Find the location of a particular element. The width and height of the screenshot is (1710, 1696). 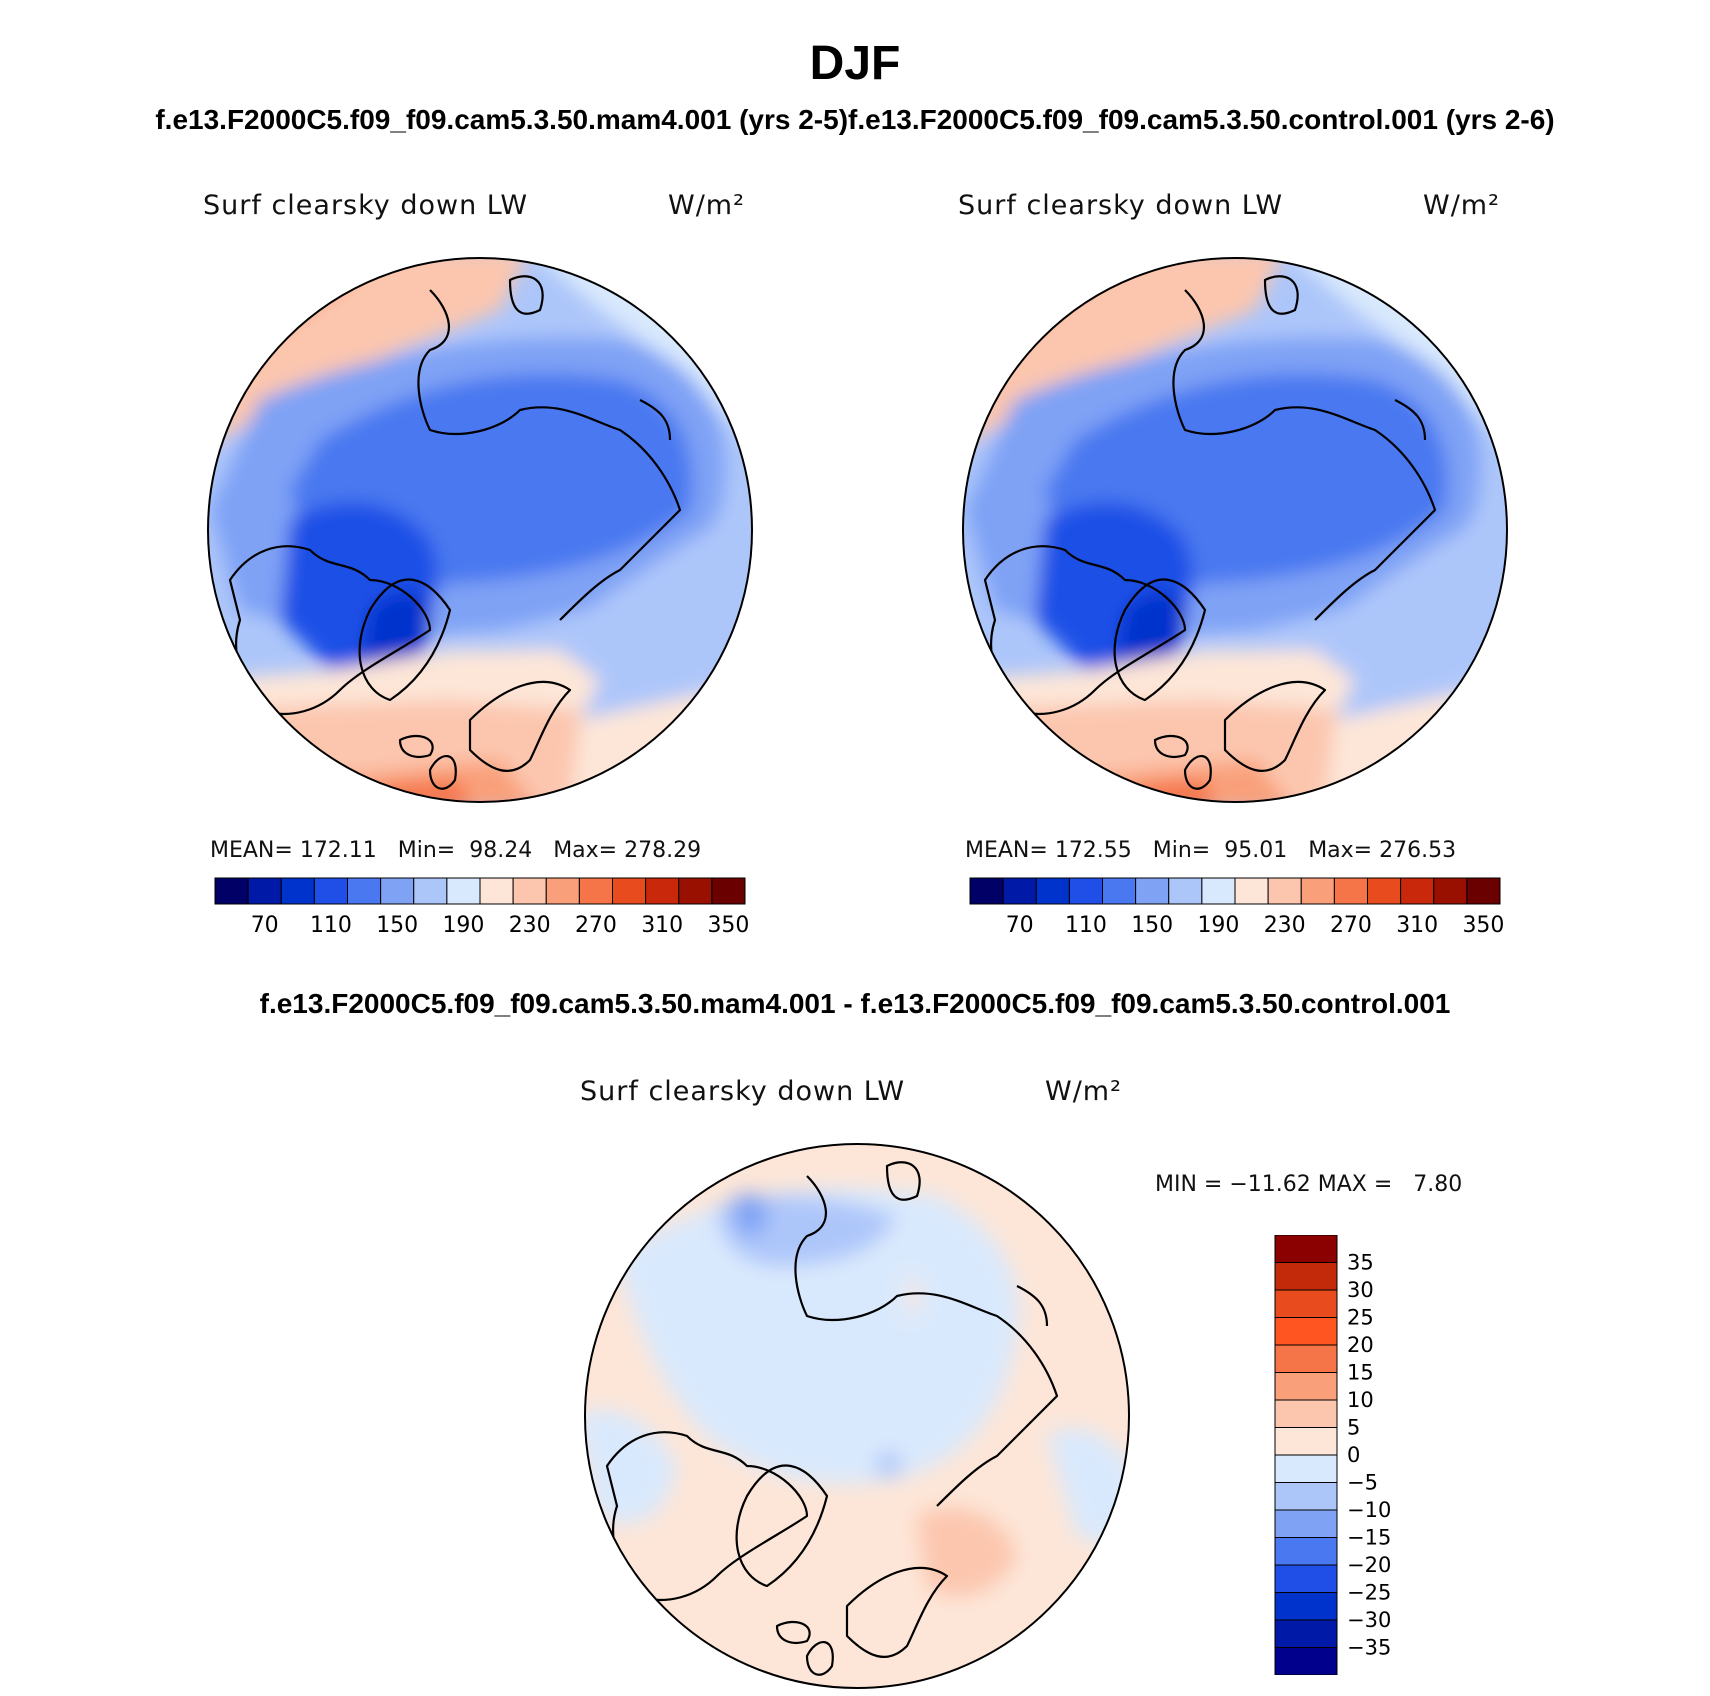

colorbar-tick-label: 20 is located at coordinates (1360, 1345).